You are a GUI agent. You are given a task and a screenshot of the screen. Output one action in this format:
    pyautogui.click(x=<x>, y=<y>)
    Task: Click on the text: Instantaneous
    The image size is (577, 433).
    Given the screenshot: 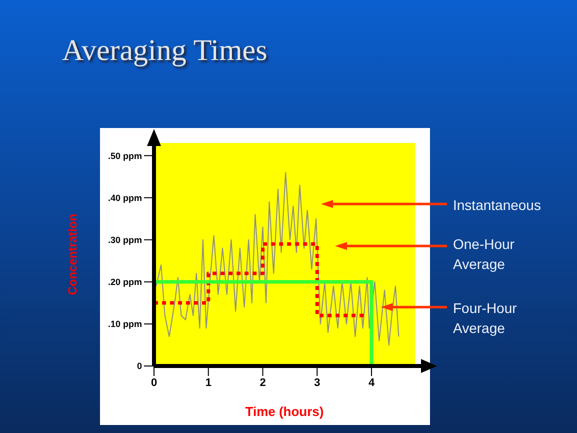 What is the action you would take?
    pyautogui.click(x=497, y=205)
    